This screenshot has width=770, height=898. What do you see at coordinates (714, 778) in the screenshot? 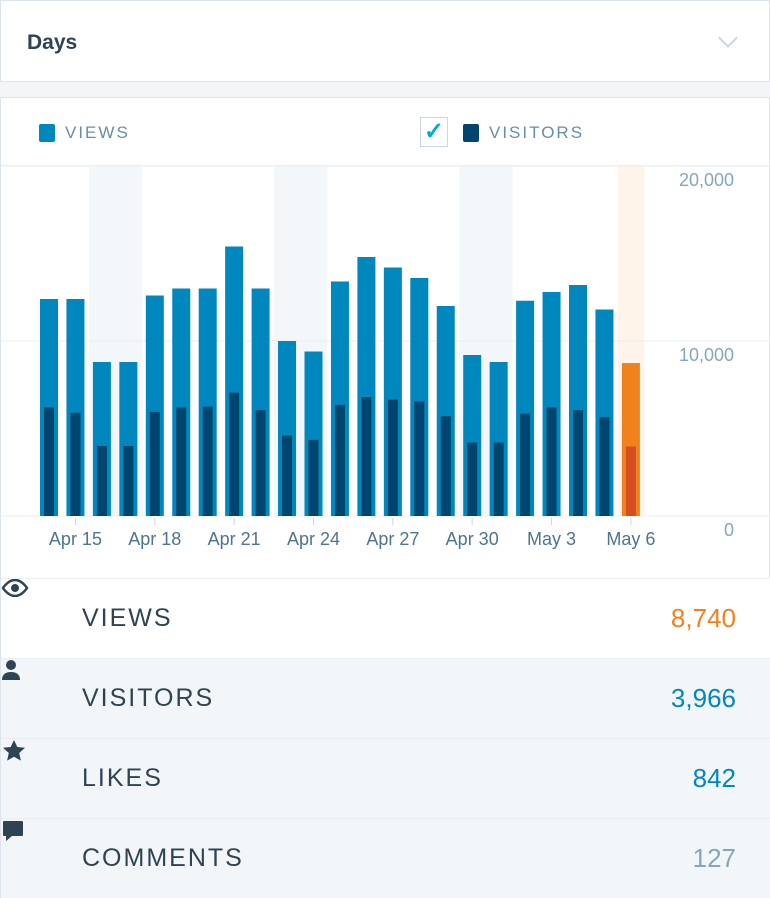
I see `stat-value: 842` at bounding box center [714, 778].